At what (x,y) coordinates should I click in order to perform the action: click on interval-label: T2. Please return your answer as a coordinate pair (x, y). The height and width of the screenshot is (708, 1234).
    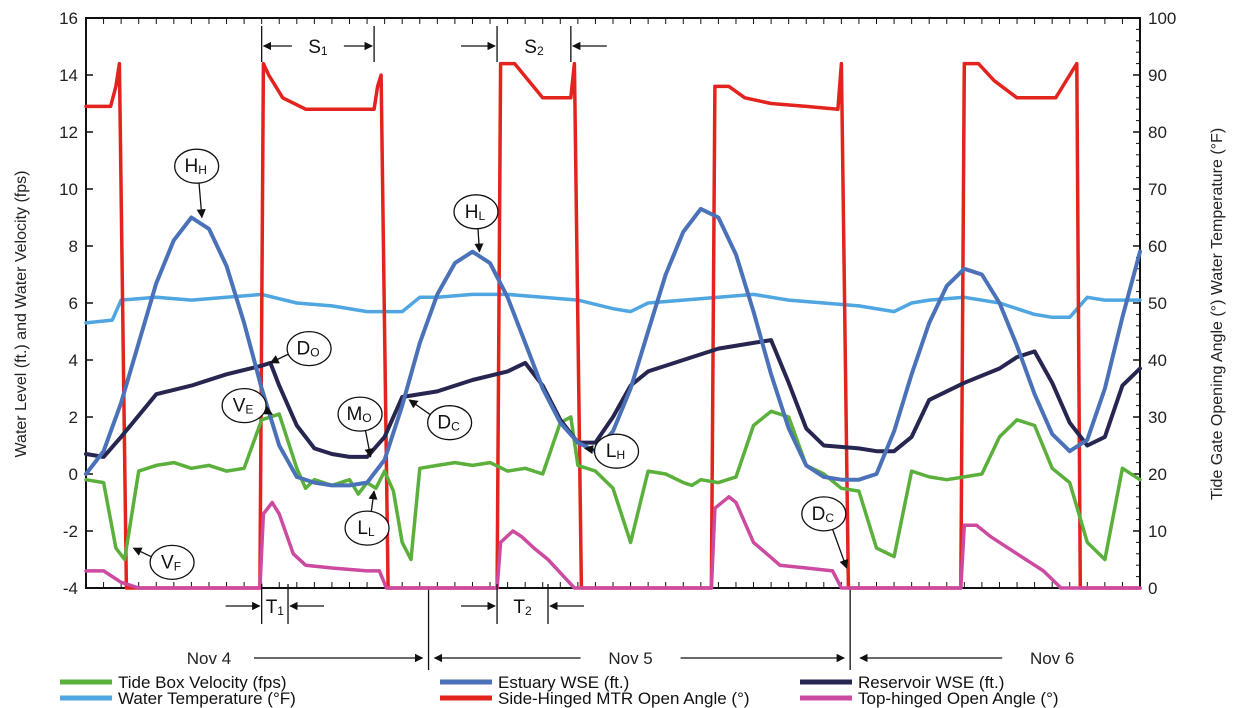
    Looking at the image, I should click on (522, 607).